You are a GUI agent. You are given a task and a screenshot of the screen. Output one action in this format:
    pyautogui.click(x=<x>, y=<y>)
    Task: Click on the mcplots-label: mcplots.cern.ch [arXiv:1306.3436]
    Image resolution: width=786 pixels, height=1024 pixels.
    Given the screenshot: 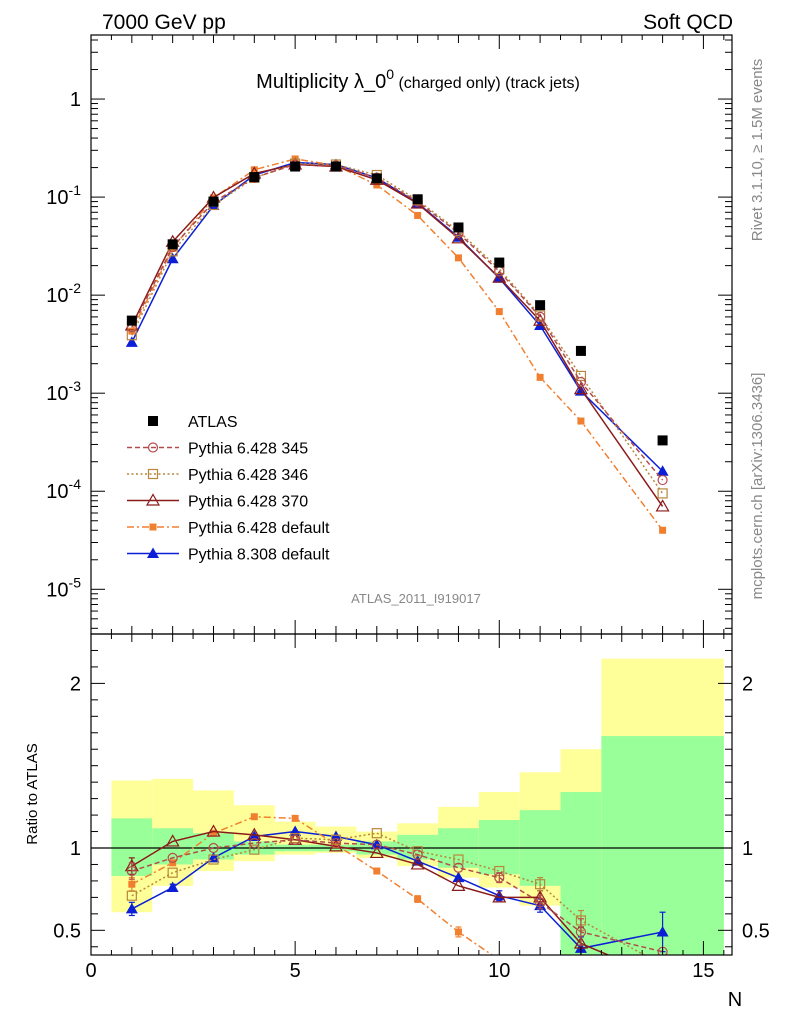 What is the action you would take?
    pyautogui.click(x=757, y=486)
    